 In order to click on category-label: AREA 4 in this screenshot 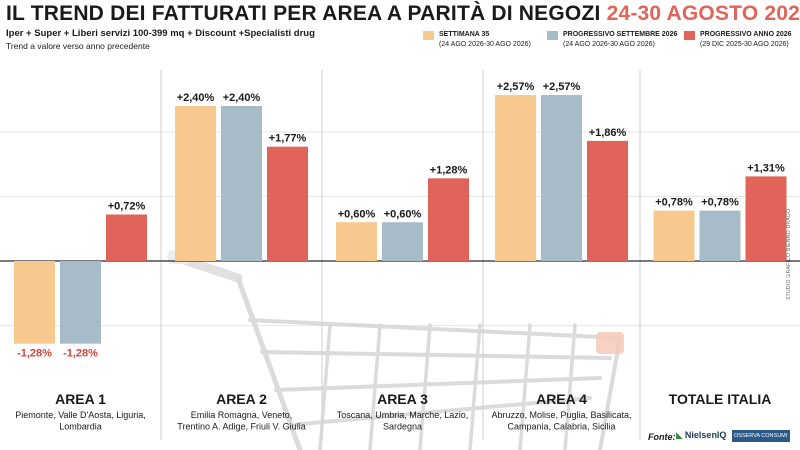, I will do `click(561, 399)`.